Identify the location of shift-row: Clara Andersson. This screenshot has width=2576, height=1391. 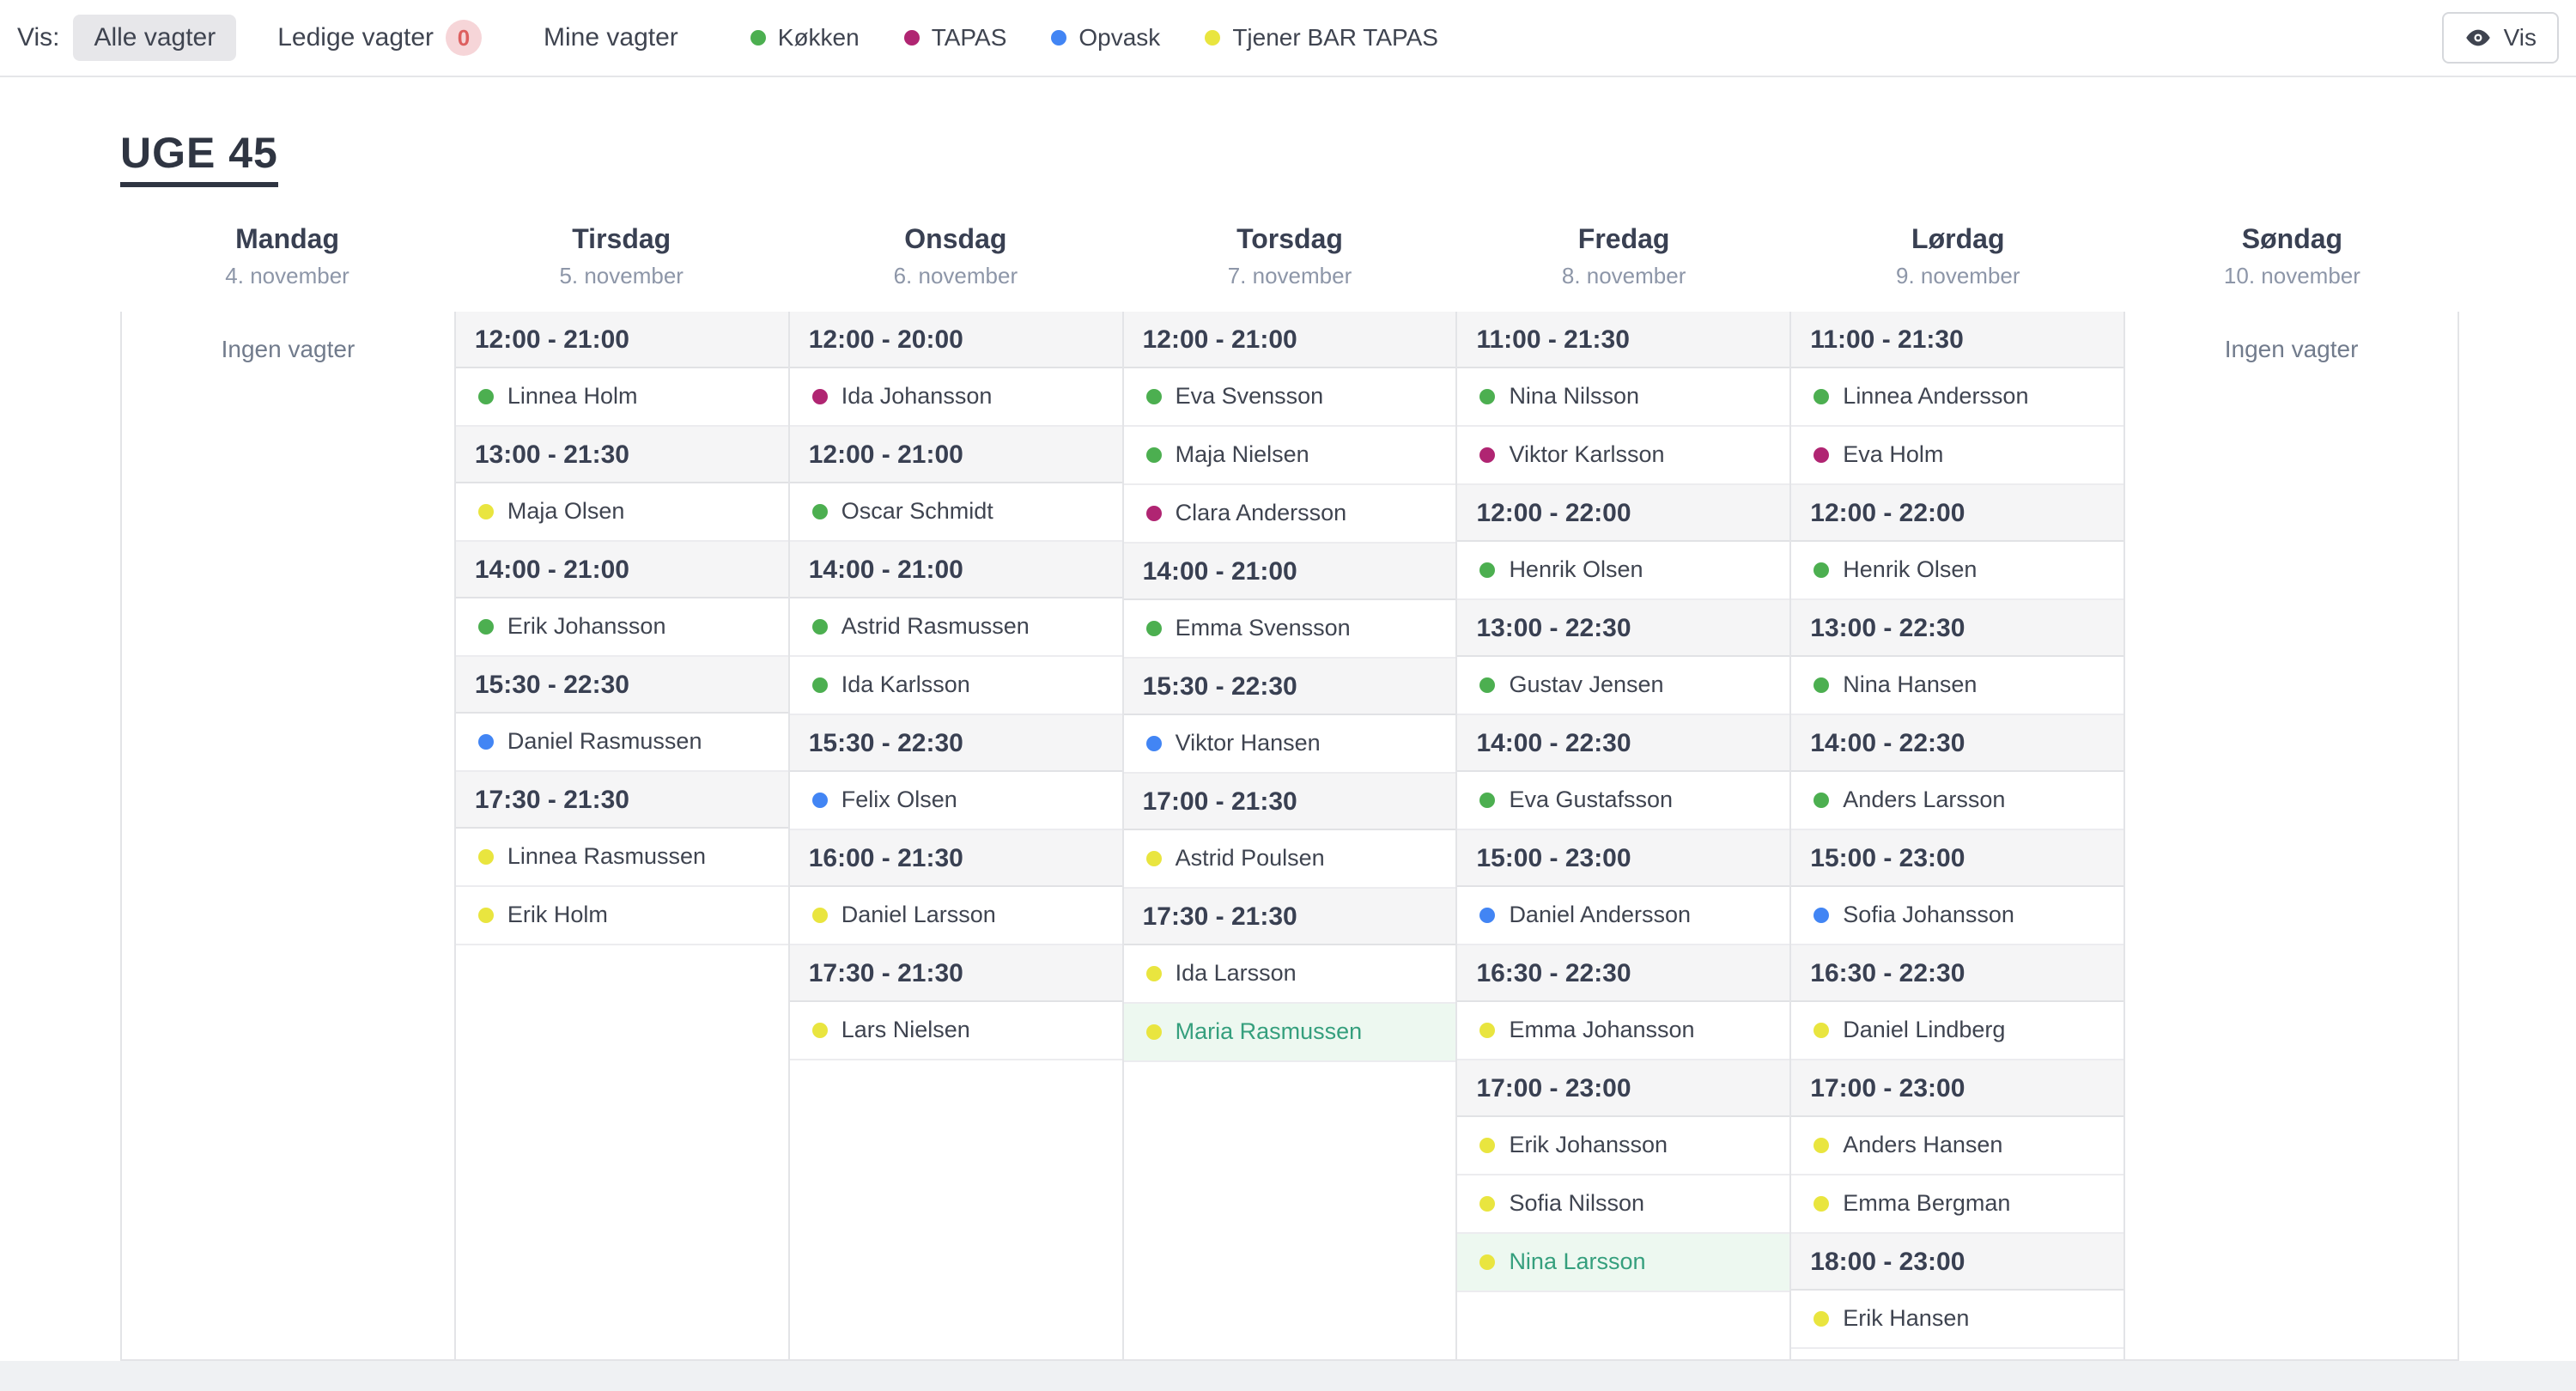
(1290, 514).